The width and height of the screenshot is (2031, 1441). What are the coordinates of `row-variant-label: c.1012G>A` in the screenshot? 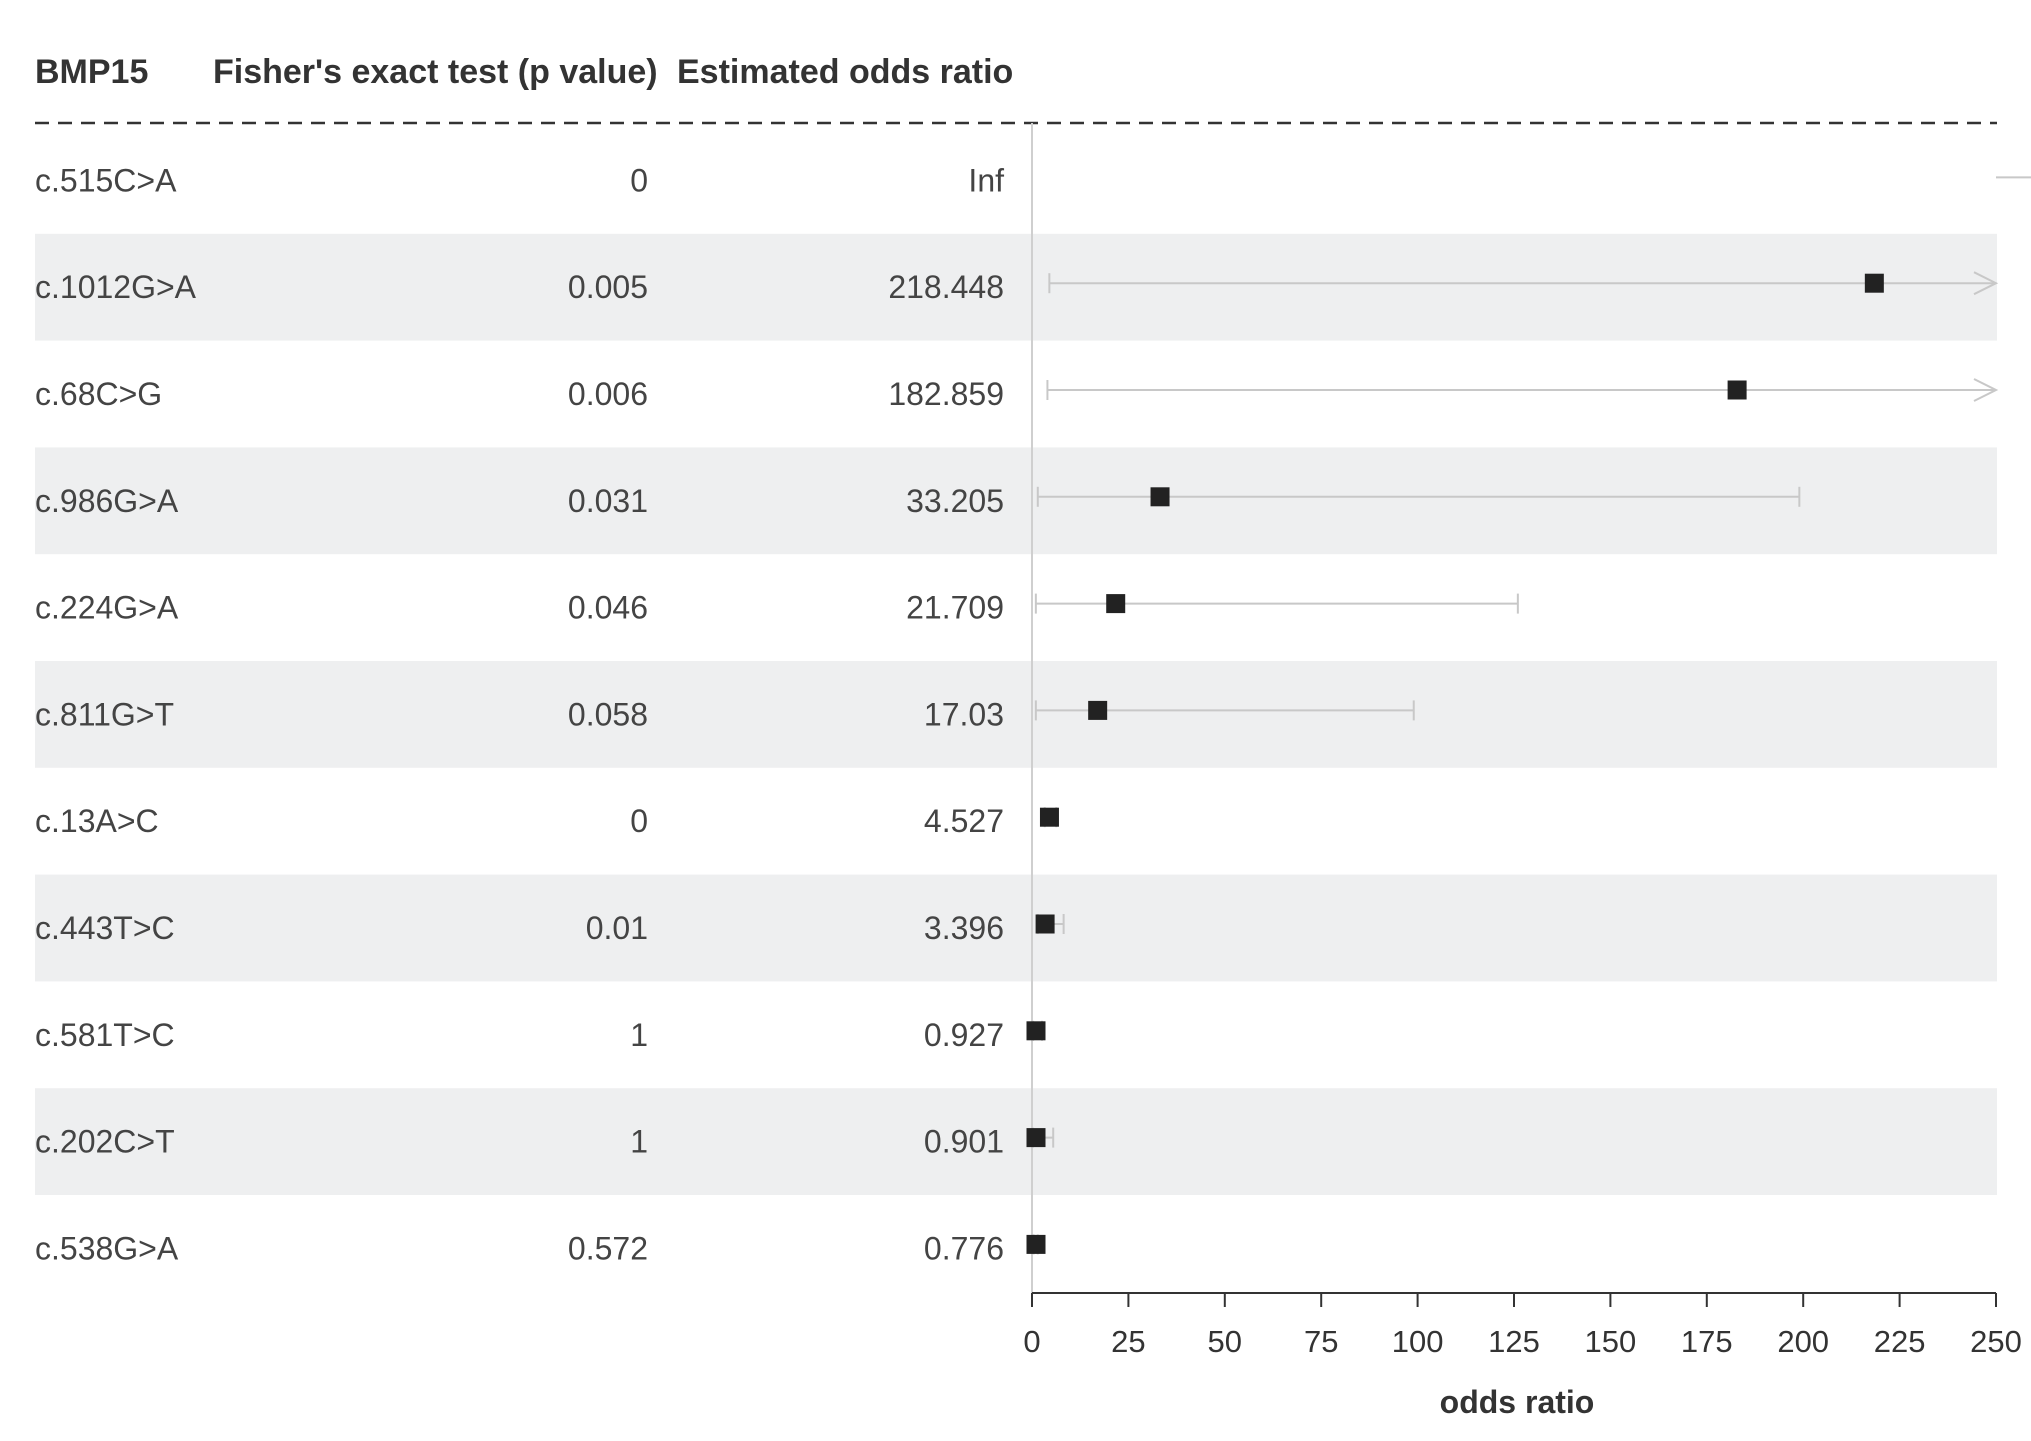 It's located at (116, 287).